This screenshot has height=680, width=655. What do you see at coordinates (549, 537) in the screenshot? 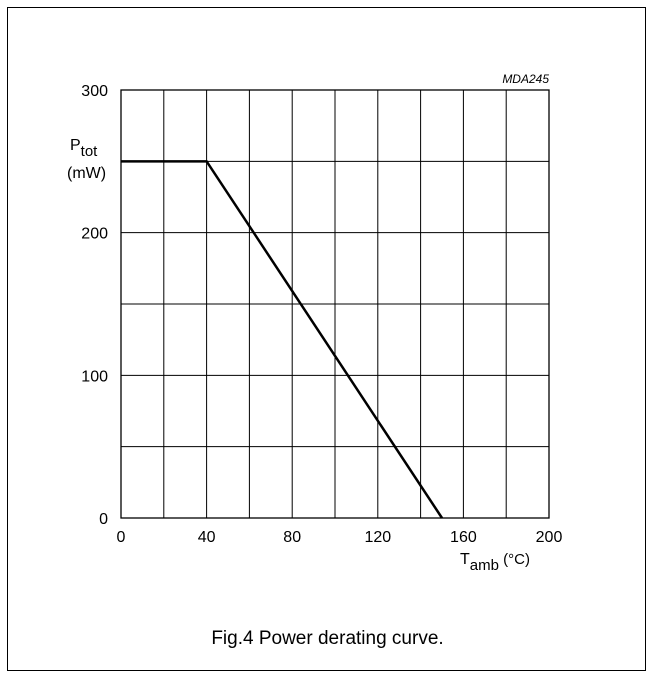
I see `x-tick-label: 200` at bounding box center [549, 537].